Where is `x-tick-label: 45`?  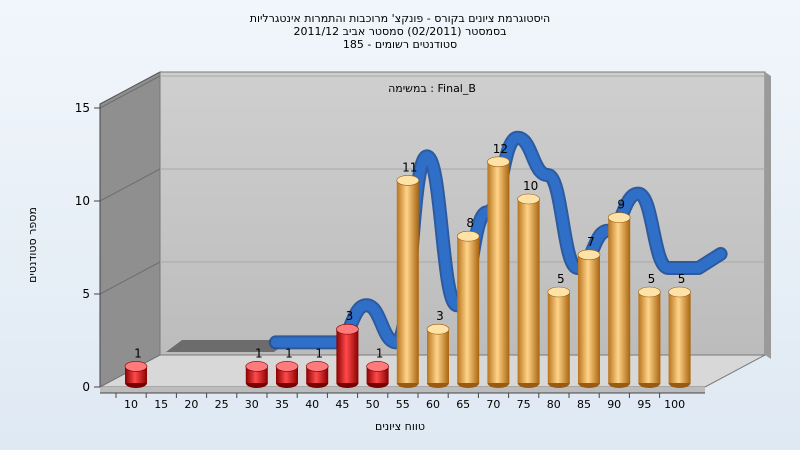
x-tick-label: 45 is located at coordinates (342, 404).